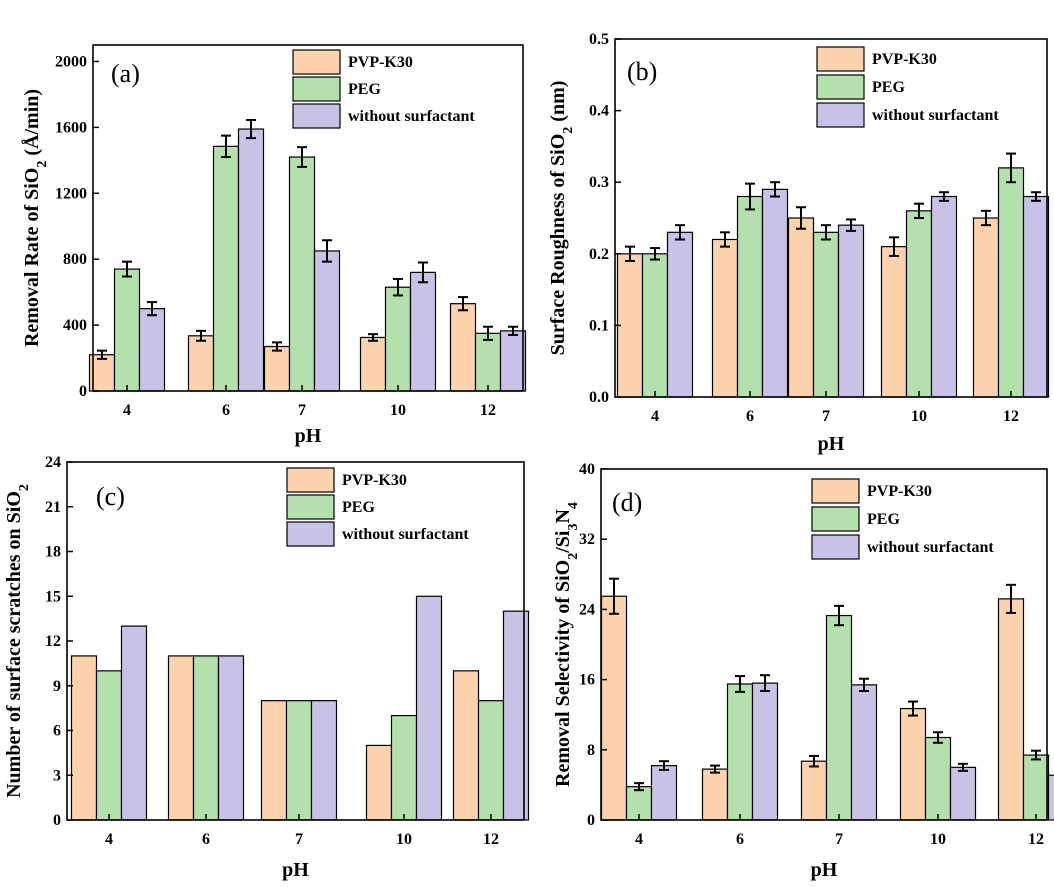  What do you see at coordinates (599, 182) in the screenshot?
I see `y-tick-label: 0.3` at bounding box center [599, 182].